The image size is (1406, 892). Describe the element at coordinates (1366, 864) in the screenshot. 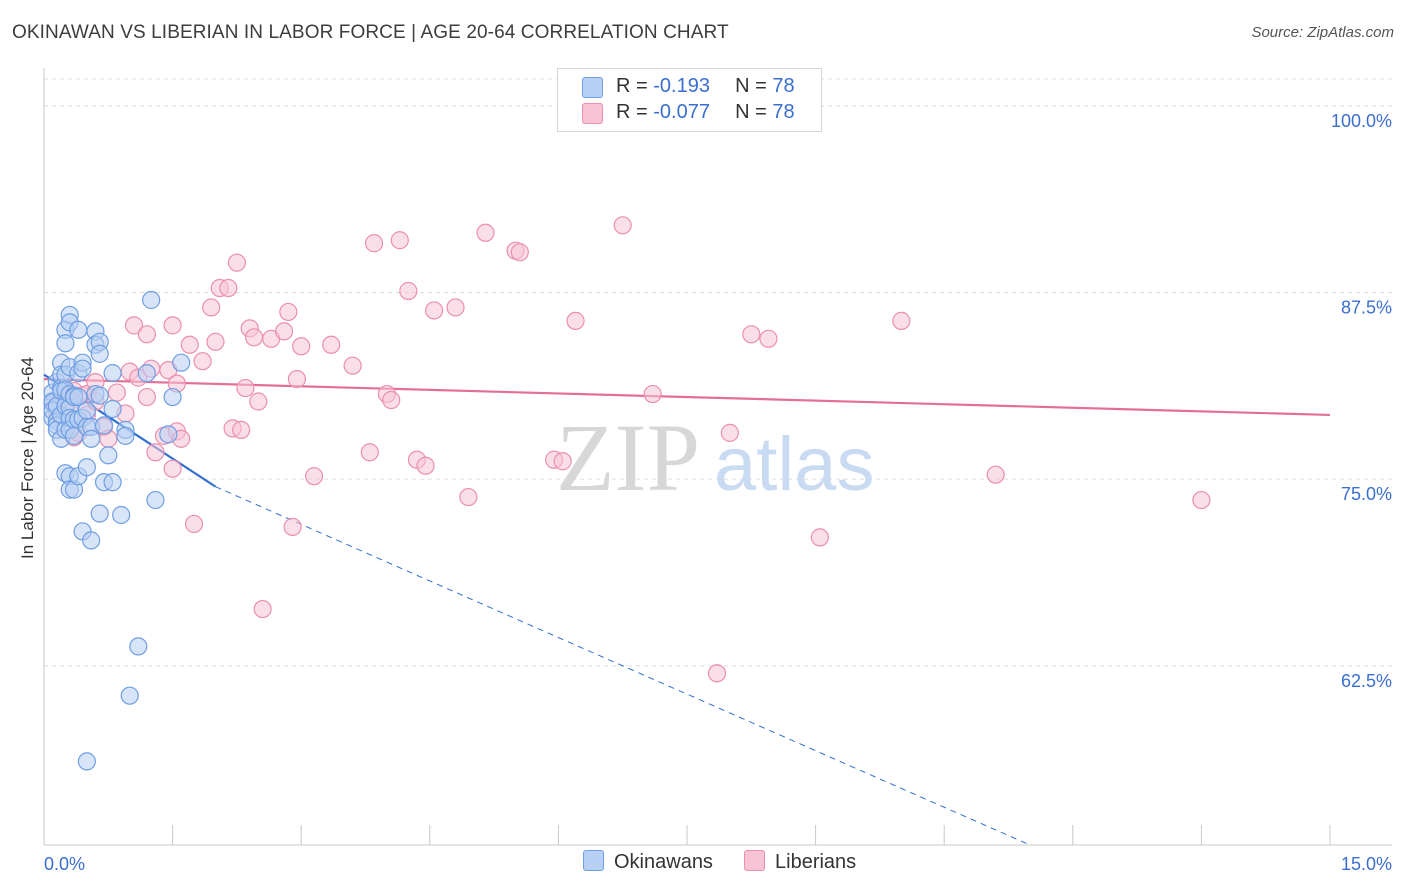

I see `x-tick-label: 15.0%` at that location.